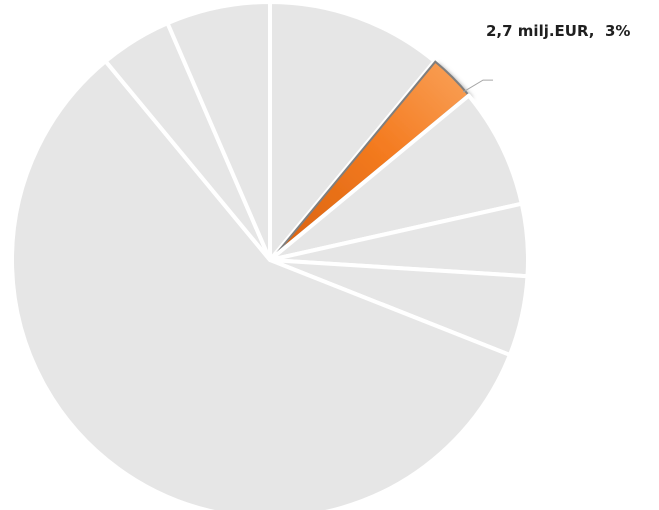 This screenshot has width=659, height=510. What do you see at coordinates (558, 31) in the screenshot?
I see `slice-data-label: 2,7 milj.EUR, 3%` at bounding box center [558, 31].